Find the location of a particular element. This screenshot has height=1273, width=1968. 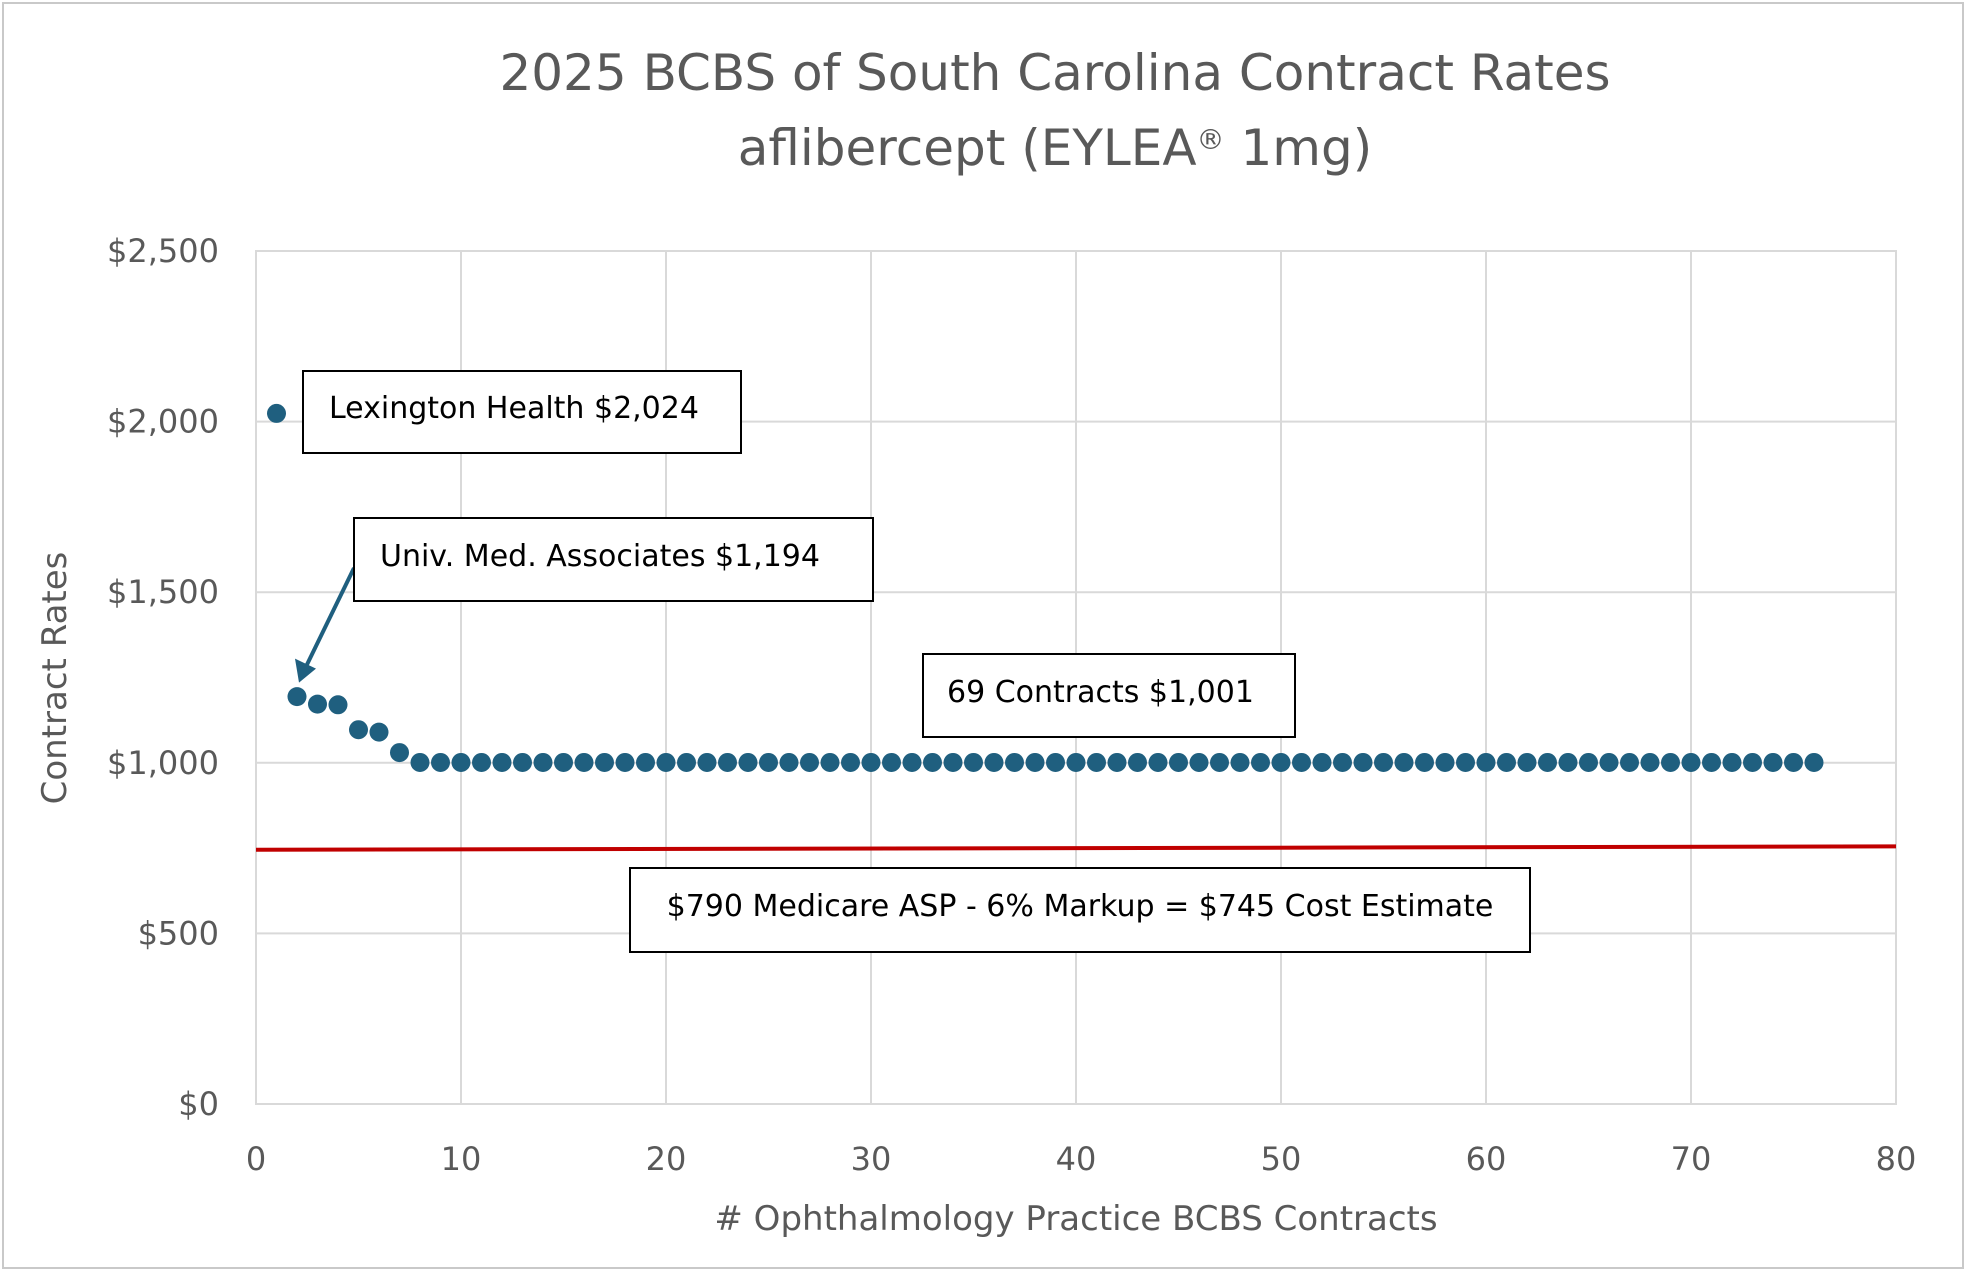

annotation-69-contracts-box is located at coordinates (1109, 695).